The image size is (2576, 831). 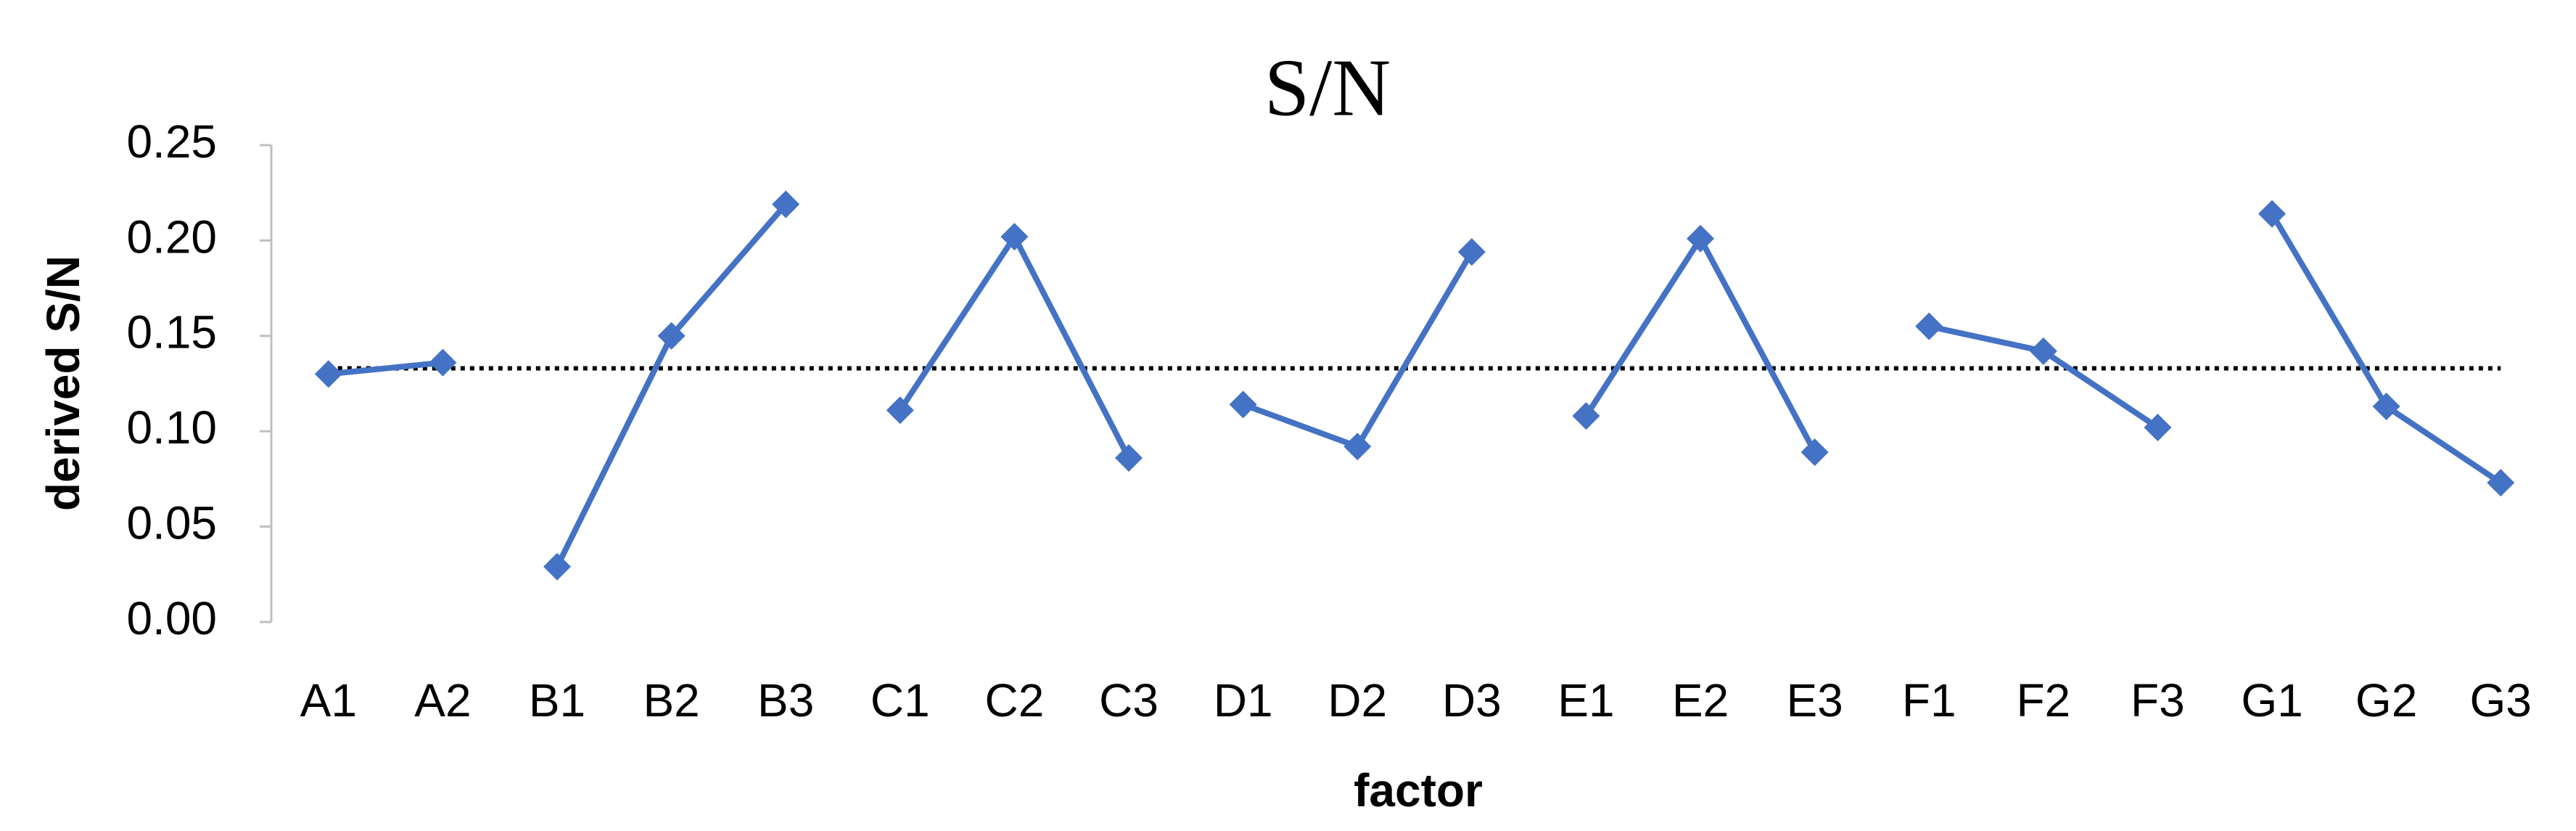 I want to click on x-tick-label: D3, so click(x=1472, y=700).